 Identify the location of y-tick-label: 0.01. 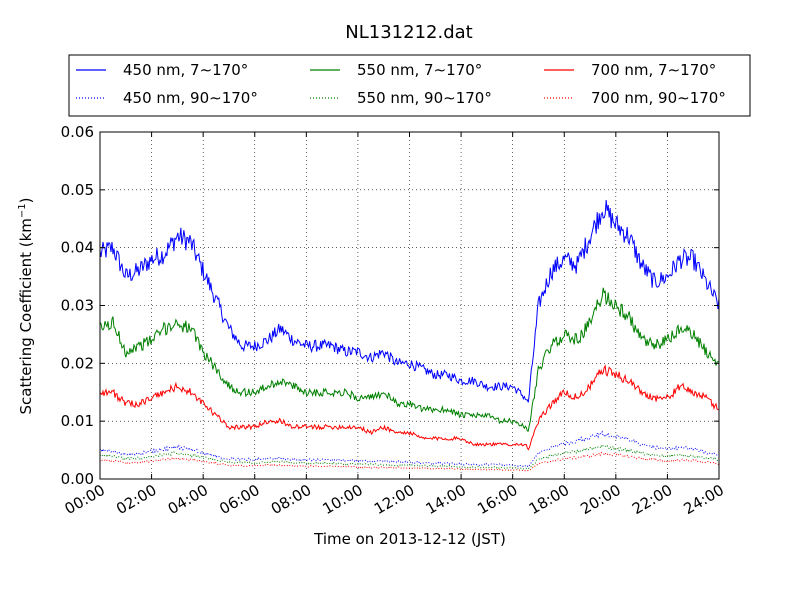
(77, 421).